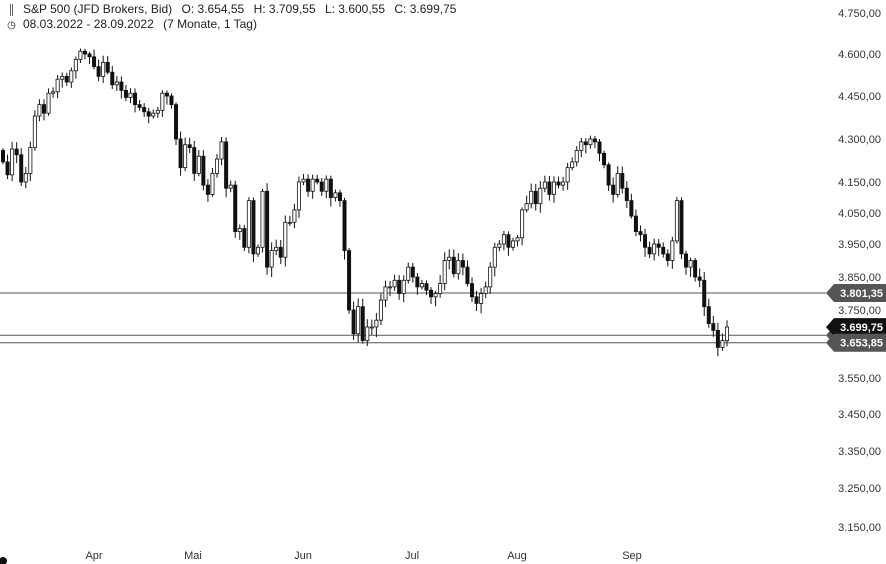 The image size is (886, 564). What do you see at coordinates (859, 97) in the screenshot?
I see `y-tick-label: 4.450,00` at bounding box center [859, 97].